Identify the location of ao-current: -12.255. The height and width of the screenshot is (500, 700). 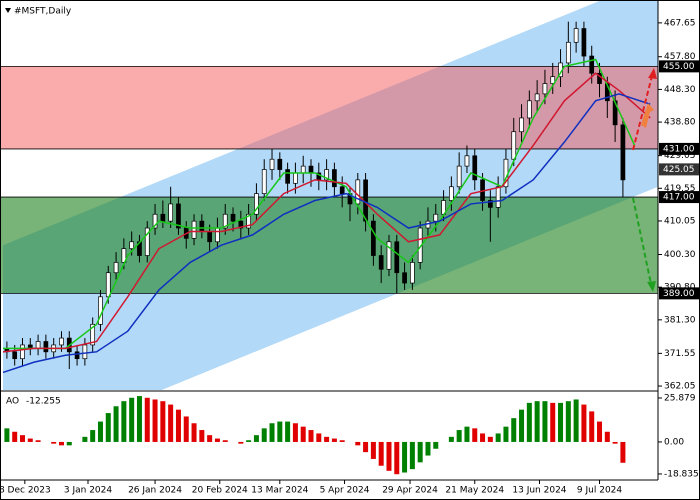
(43, 402).